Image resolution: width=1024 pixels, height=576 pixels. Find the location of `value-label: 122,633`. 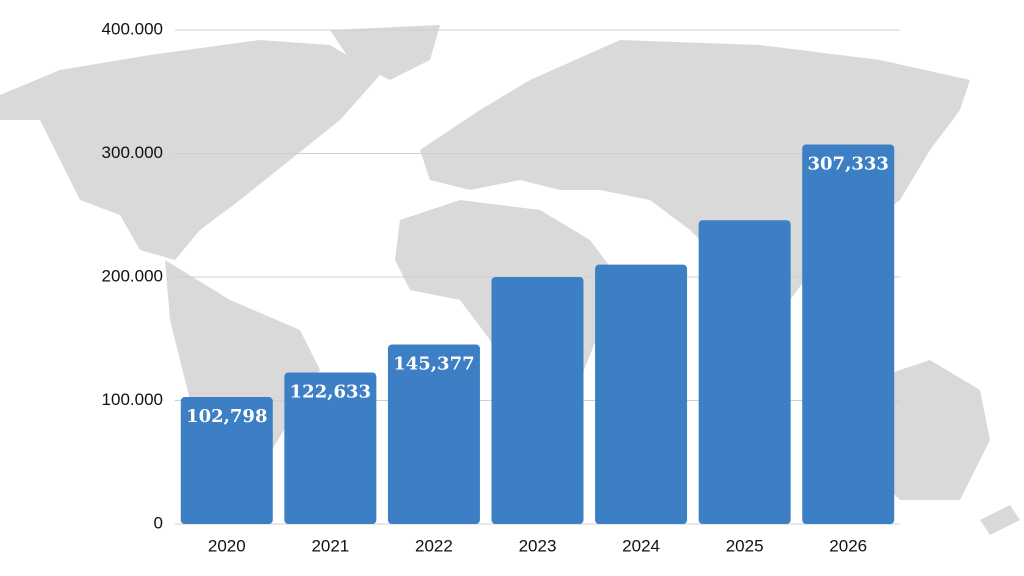

value-label: 122,633 is located at coordinates (330, 392).